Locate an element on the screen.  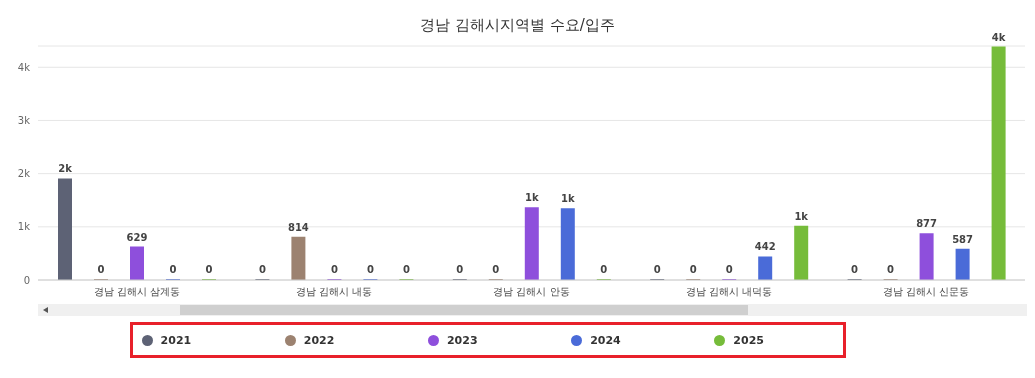
data-label: 814 is located at coordinates (298, 227).